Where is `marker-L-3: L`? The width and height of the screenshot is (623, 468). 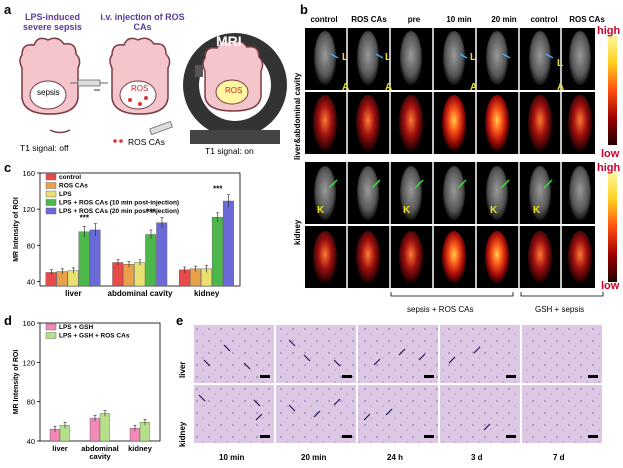 marker-L-3: L is located at coordinates (473, 57).